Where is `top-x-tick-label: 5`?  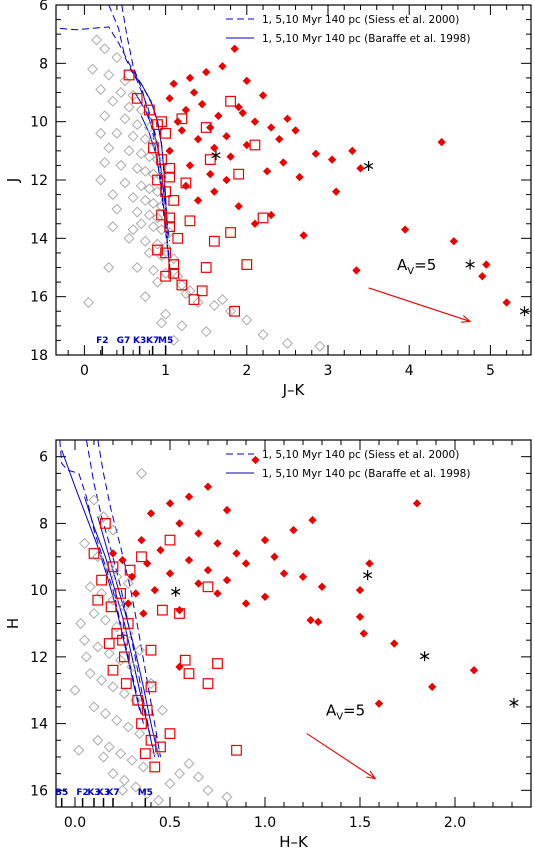
top-x-tick-label: 5 is located at coordinates (490, 371).